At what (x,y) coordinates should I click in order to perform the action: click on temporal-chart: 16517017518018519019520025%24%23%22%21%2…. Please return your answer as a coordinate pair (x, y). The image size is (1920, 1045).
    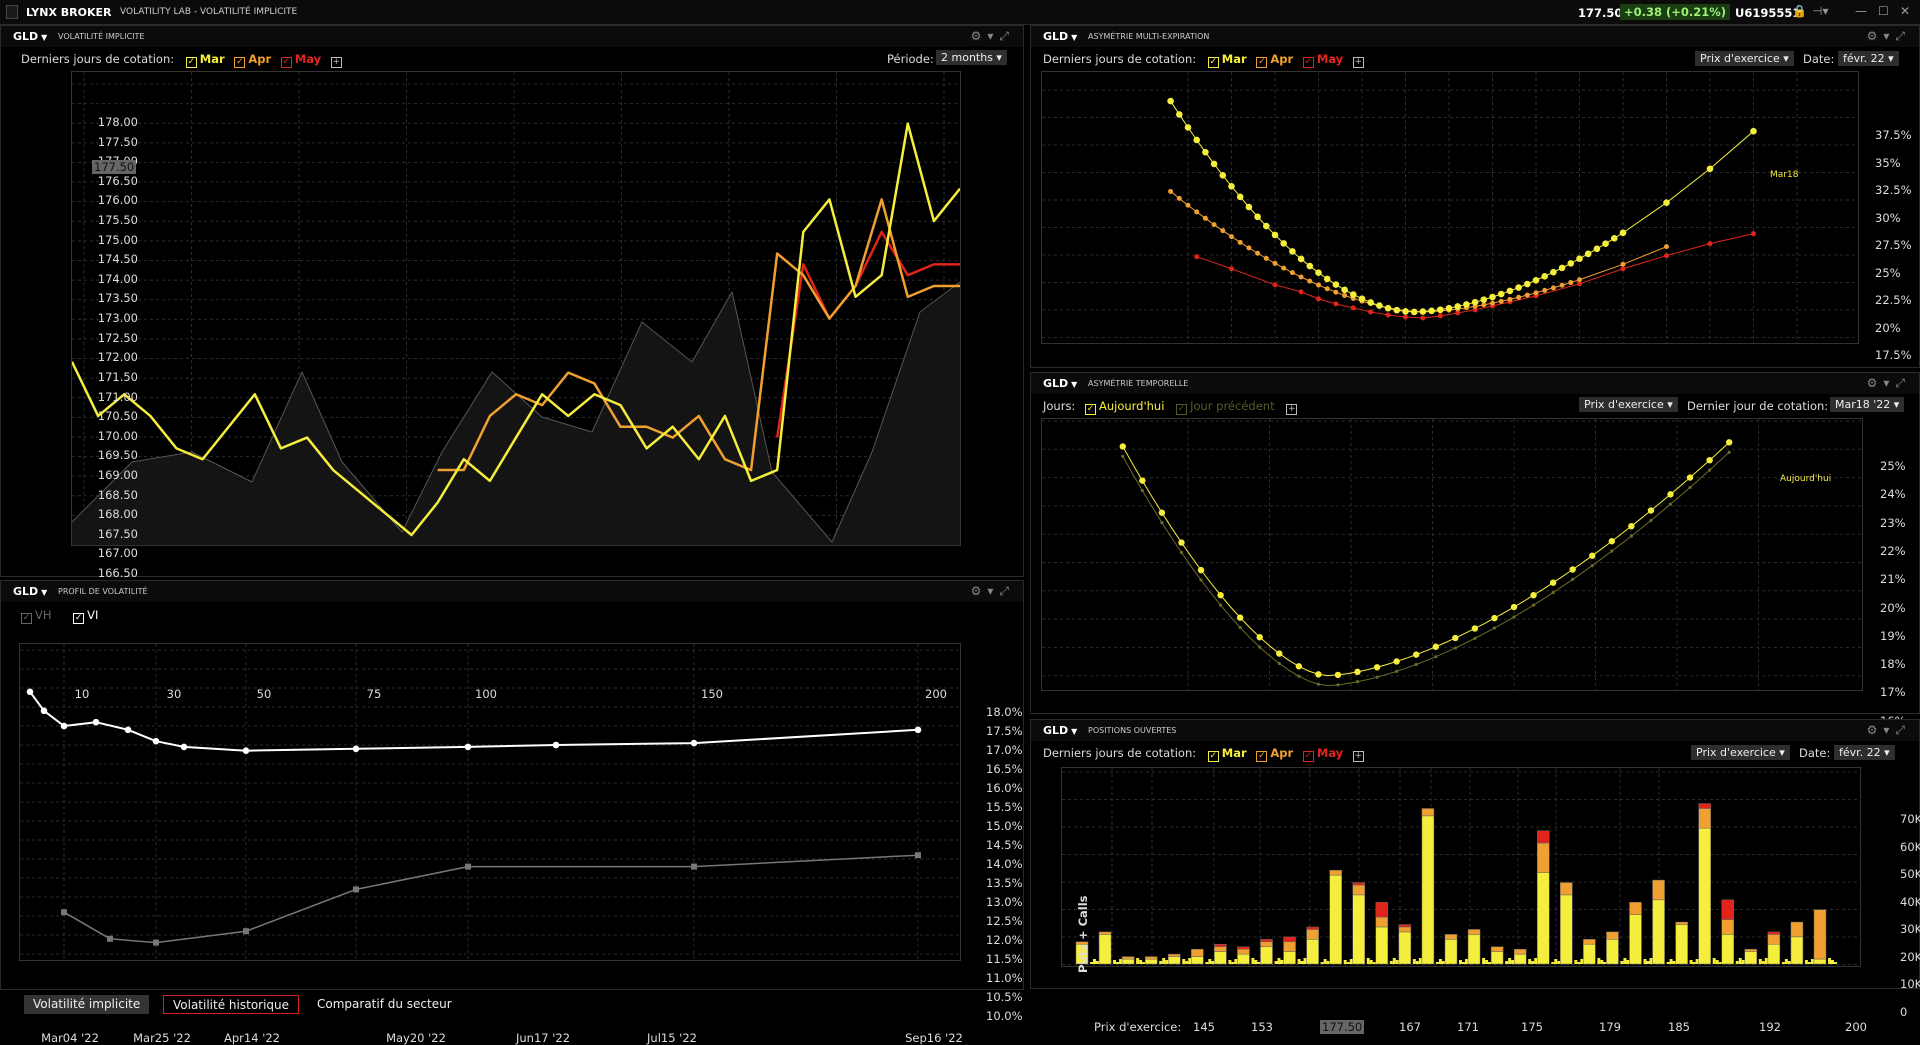
    Looking at the image, I should click on (1473, 588).